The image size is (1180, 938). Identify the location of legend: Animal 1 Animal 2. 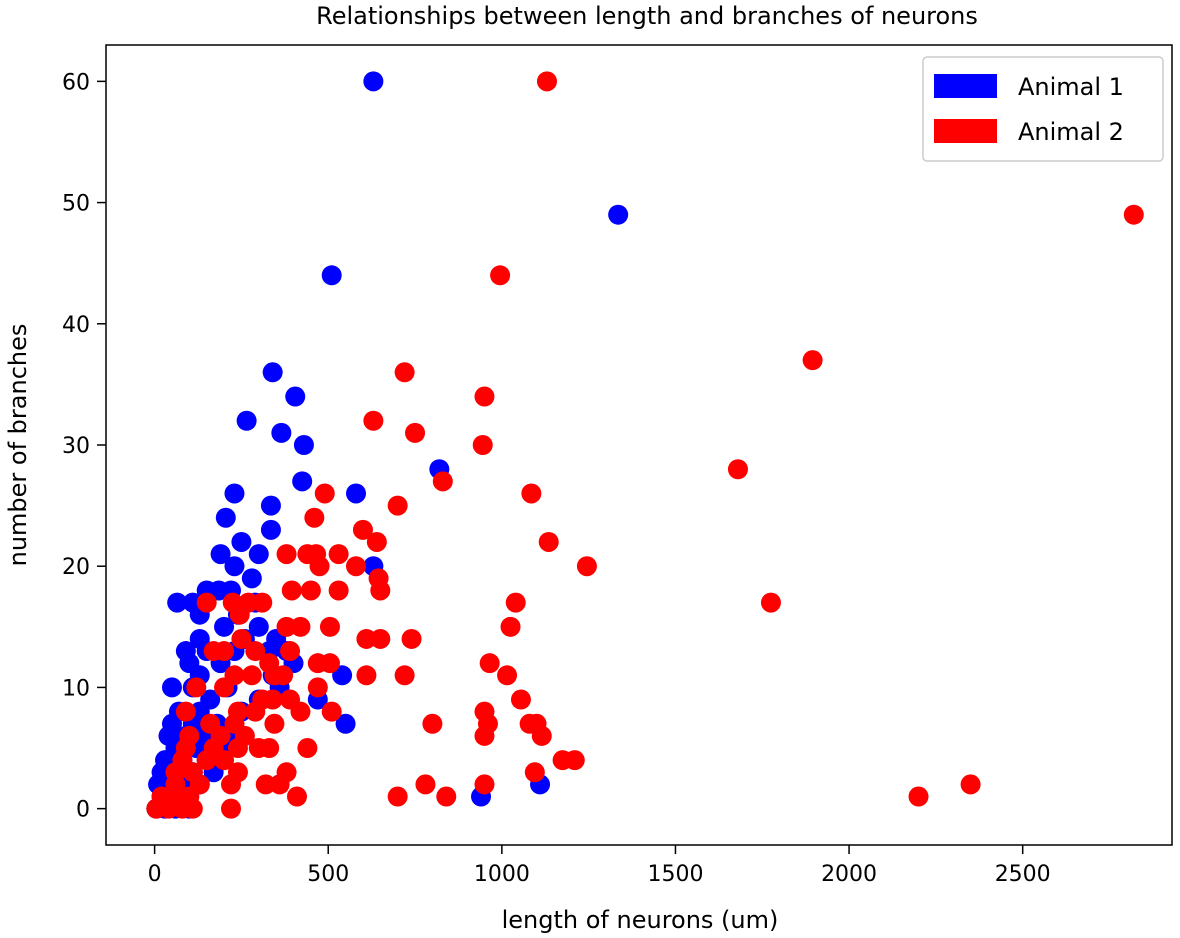
(1043, 109).